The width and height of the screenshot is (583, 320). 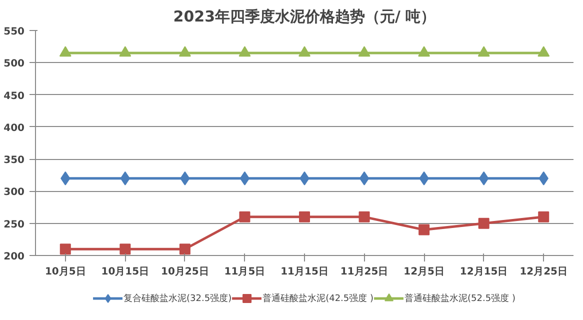 What do you see at coordinates (304, 272) in the screenshot?
I see `x-tick-label: 11月15日` at bounding box center [304, 272].